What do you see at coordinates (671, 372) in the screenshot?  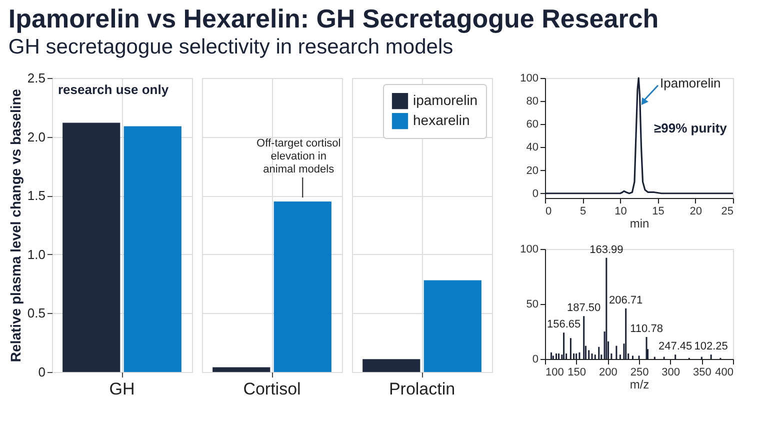 I see `x-tick-label: 300` at bounding box center [671, 372].